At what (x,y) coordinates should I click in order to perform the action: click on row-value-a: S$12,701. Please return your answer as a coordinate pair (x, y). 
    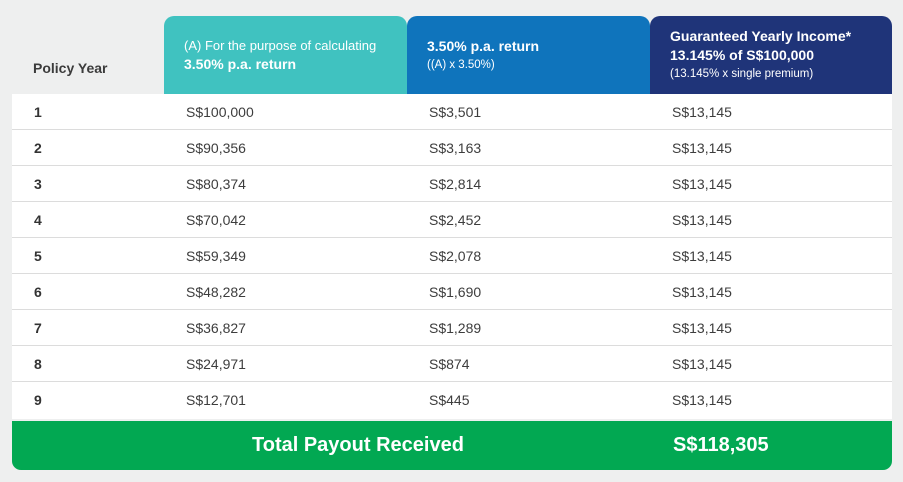
    Looking at the image, I should click on (216, 400).